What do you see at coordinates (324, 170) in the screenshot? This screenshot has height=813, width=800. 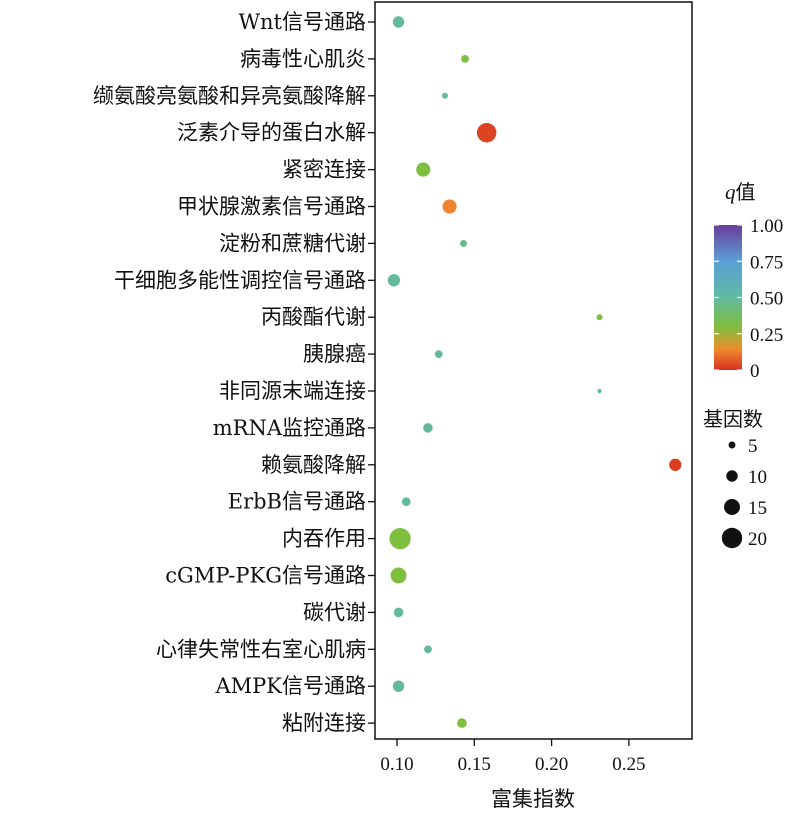 I see `y-tick-label: 紧密连接` at bounding box center [324, 170].